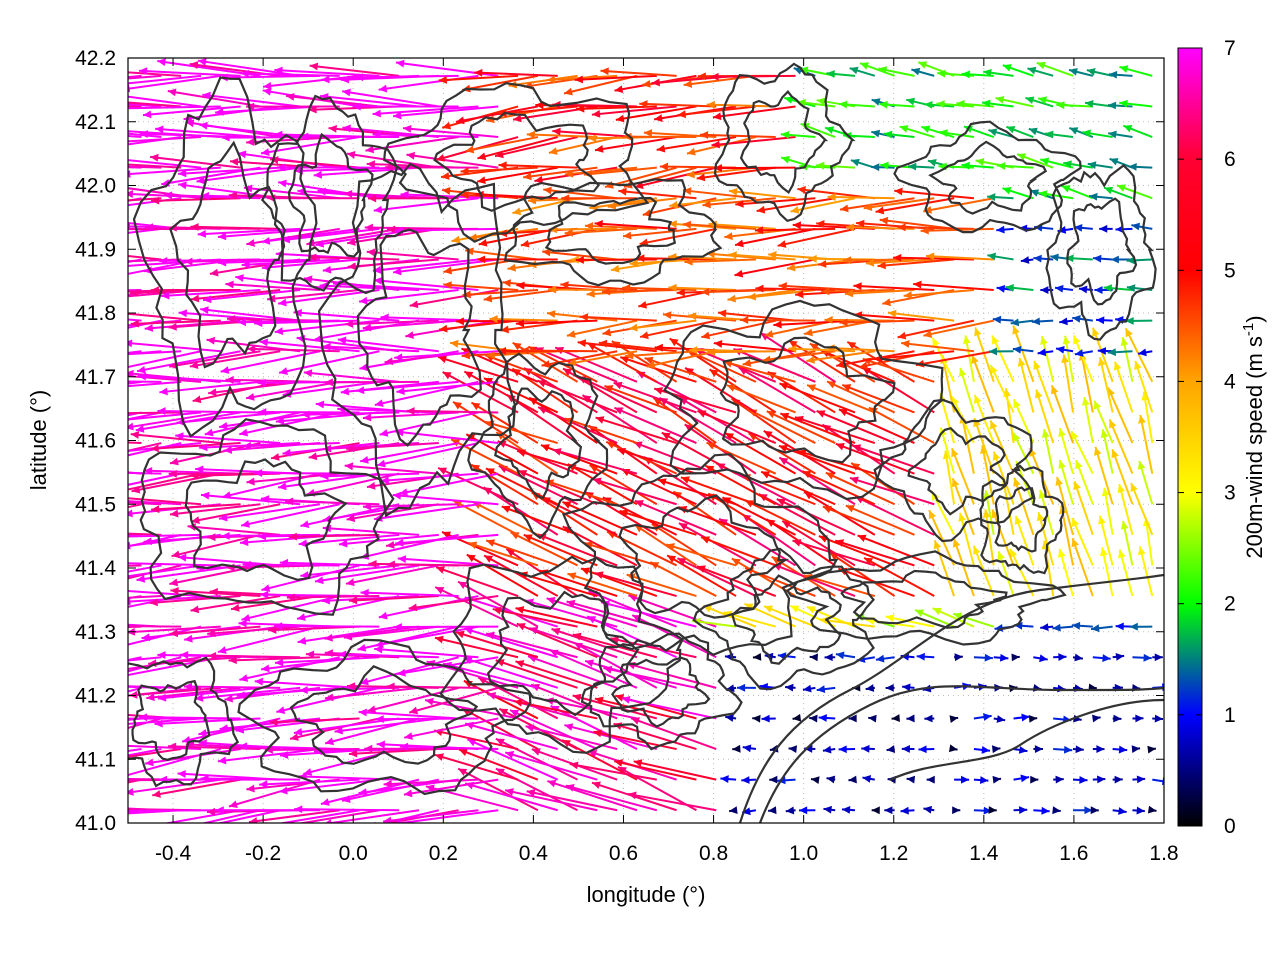  Describe the element at coordinates (803, 853) in the screenshot. I see `x-tick-label: 1.0` at that location.